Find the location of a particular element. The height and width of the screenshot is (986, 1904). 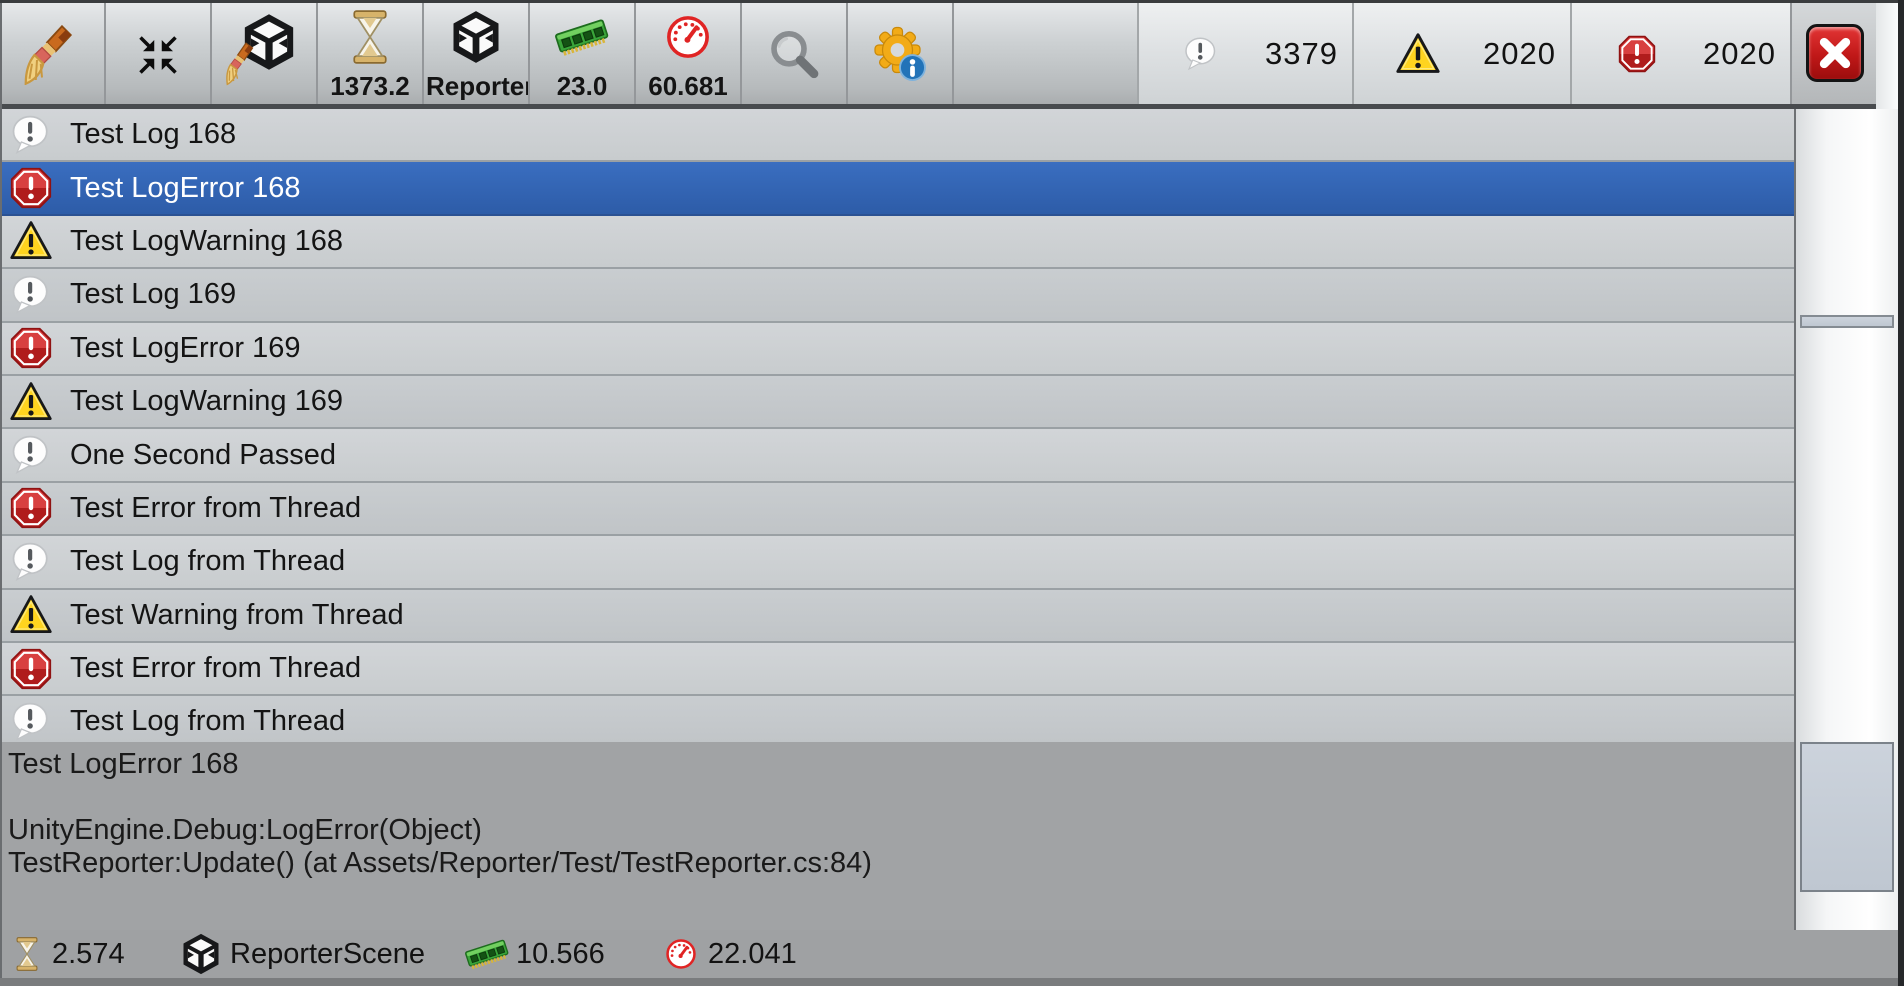

log-row: Test LogWarning 169 is located at coordinates (897, 402).